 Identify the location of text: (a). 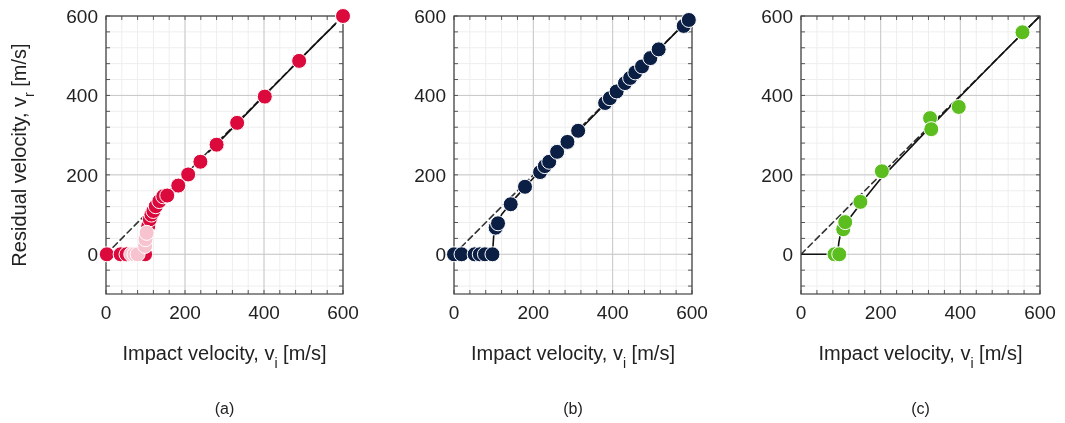
(224, 408).